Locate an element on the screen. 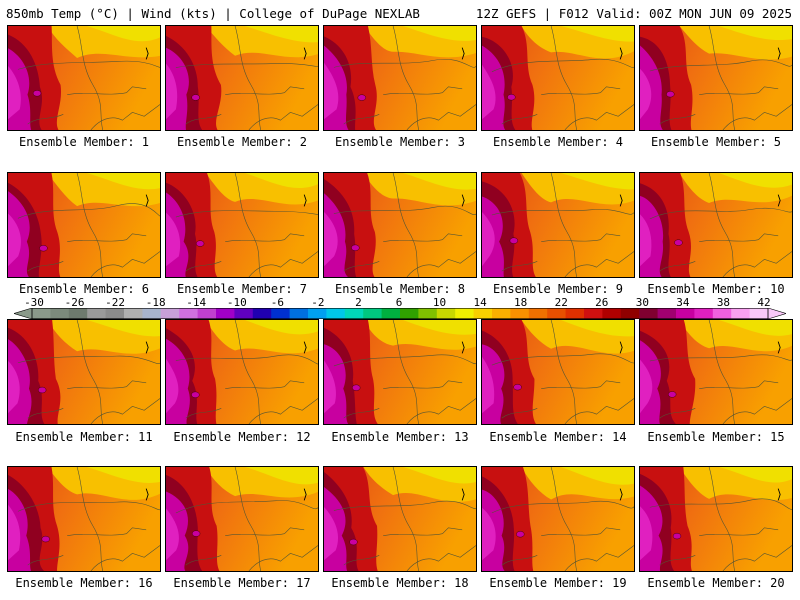 This screenshot has width=800, height=600. ensemble-member-label: Ensemble Member: 8 is located at coordinates (400, 289).